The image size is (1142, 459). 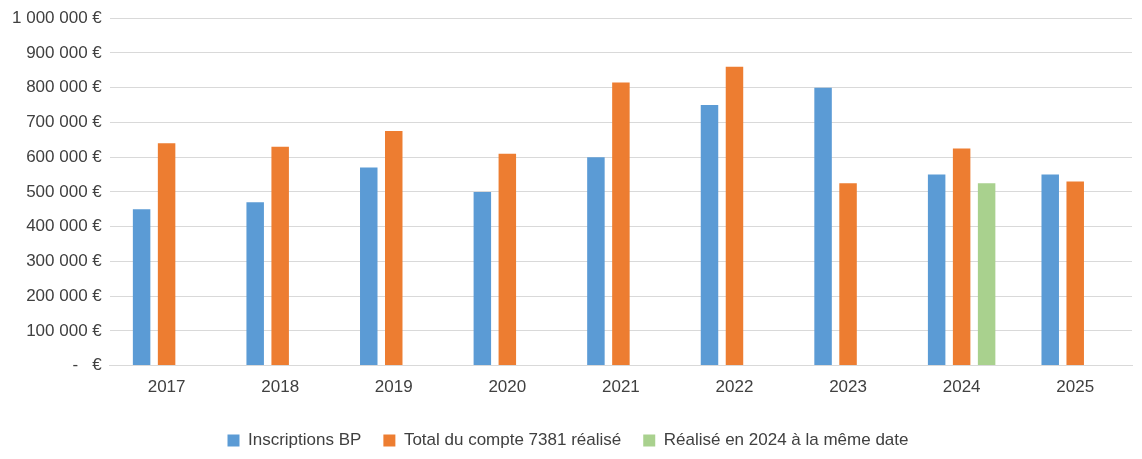 I want to click on x-tick-label: 2023, so click(x=848, y=387).